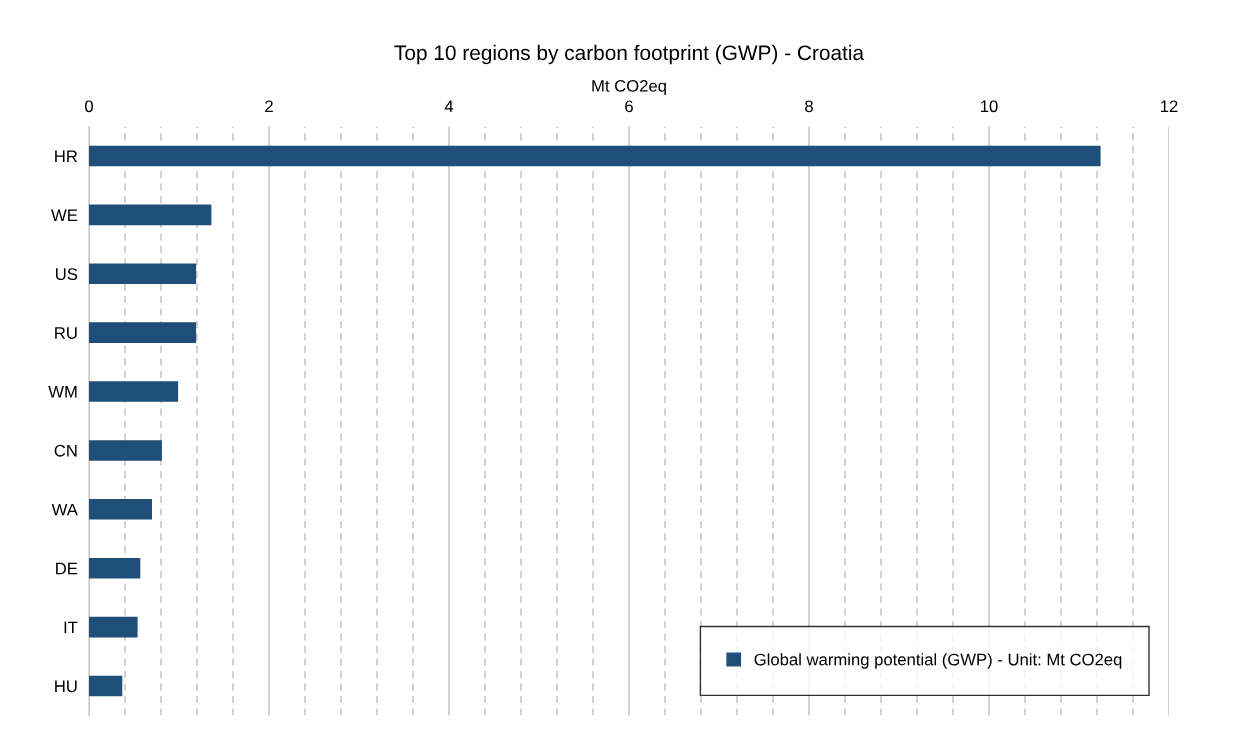 The image size is (1257, 736). I want to click on y-tick-label: WE, so click(64, 215).